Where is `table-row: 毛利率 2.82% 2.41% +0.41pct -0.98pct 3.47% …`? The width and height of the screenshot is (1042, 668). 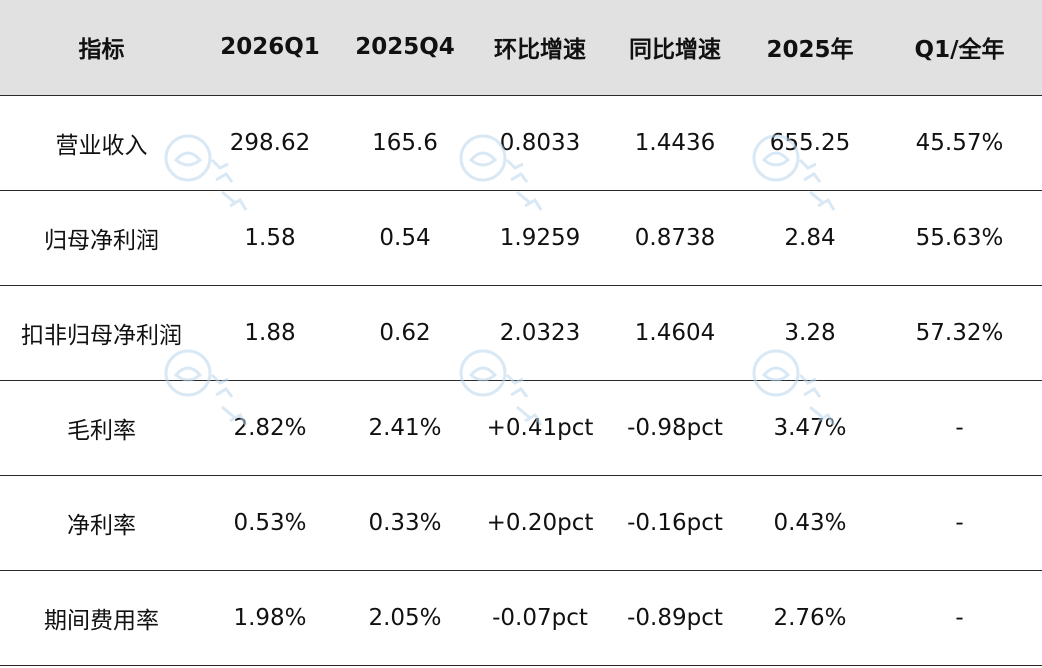
table-row: 毛利率 2.82% 2.41% +0.41pct -0.98pct 3.47% … is located at coordinates (521, 428).